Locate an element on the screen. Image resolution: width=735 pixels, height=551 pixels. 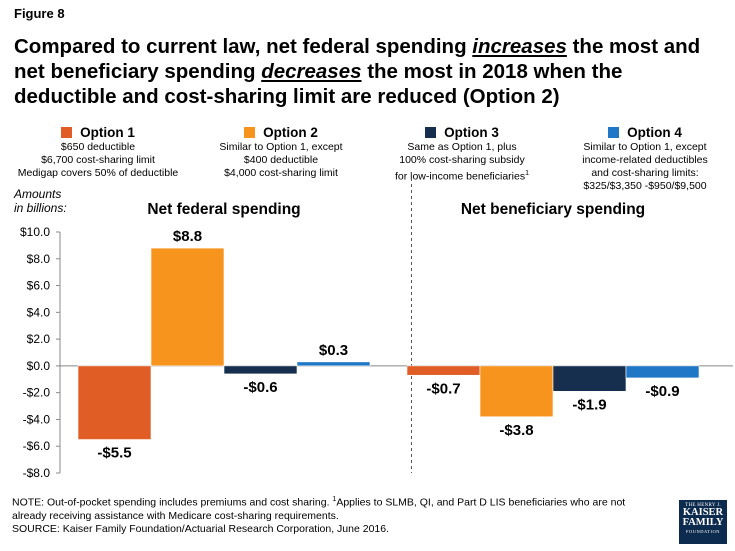
y-tick-label: $8.0 is located at coordinates (39, 259).